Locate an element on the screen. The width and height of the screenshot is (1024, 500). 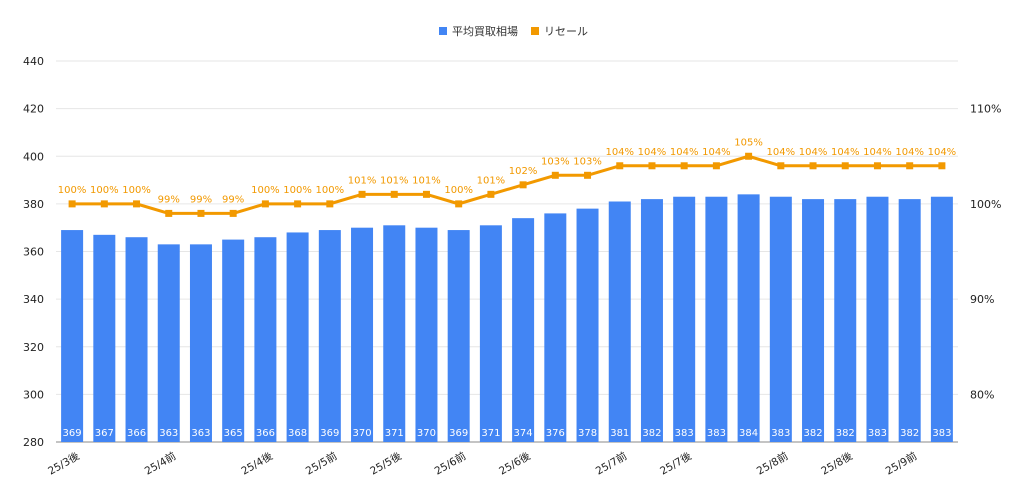
y-left-tick-label: 340 is located at coordinates (33, 299).